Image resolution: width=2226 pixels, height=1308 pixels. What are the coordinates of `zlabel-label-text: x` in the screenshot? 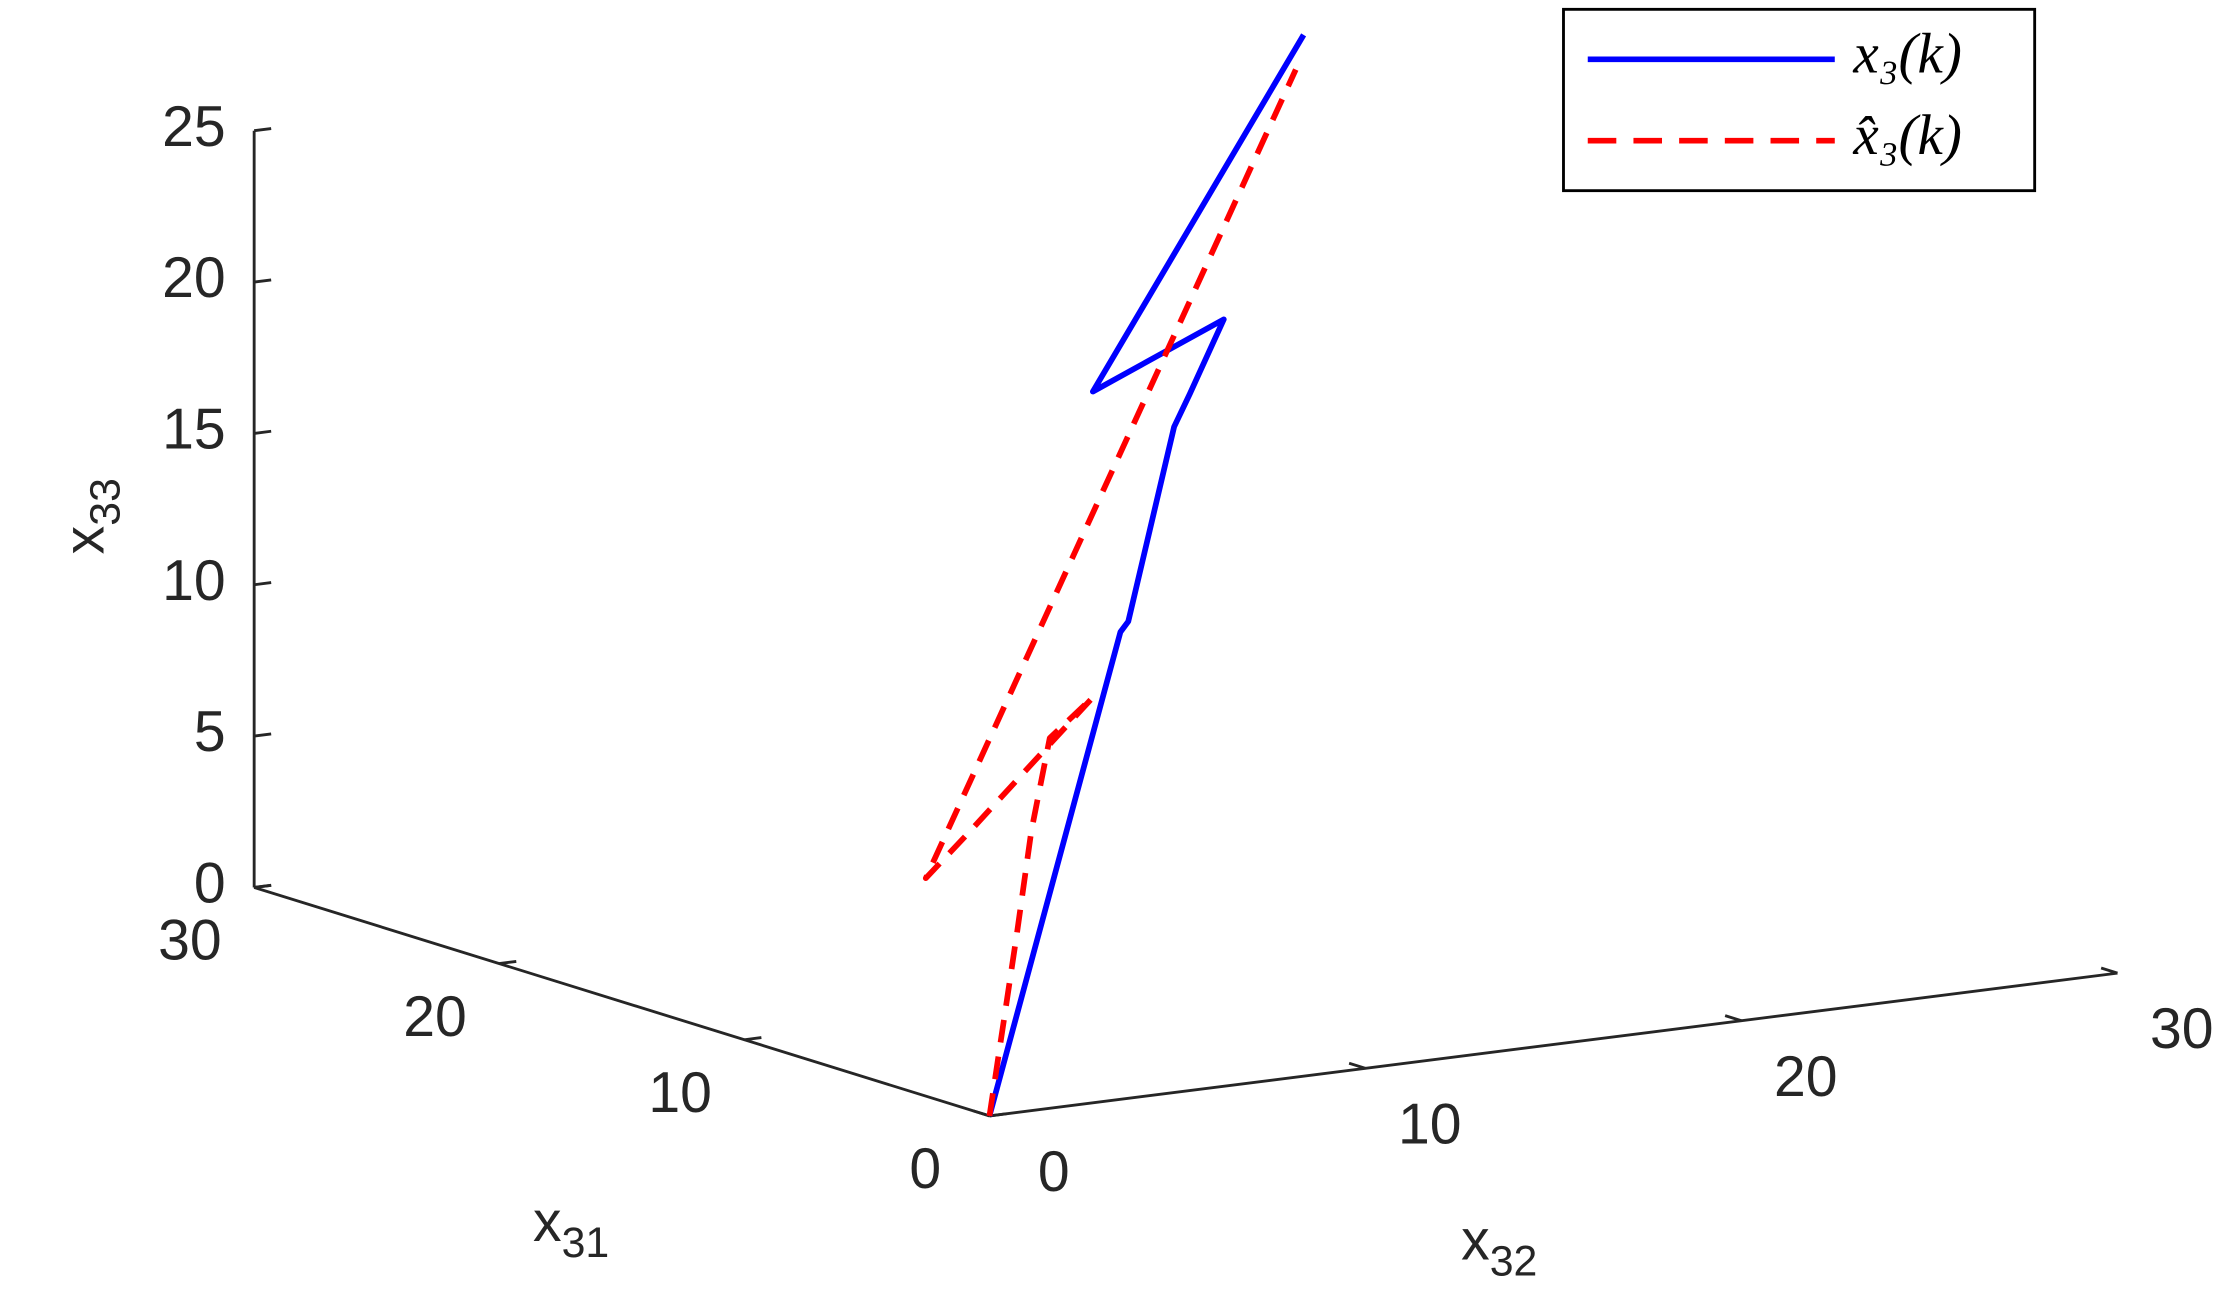 It's located at (85, 540).